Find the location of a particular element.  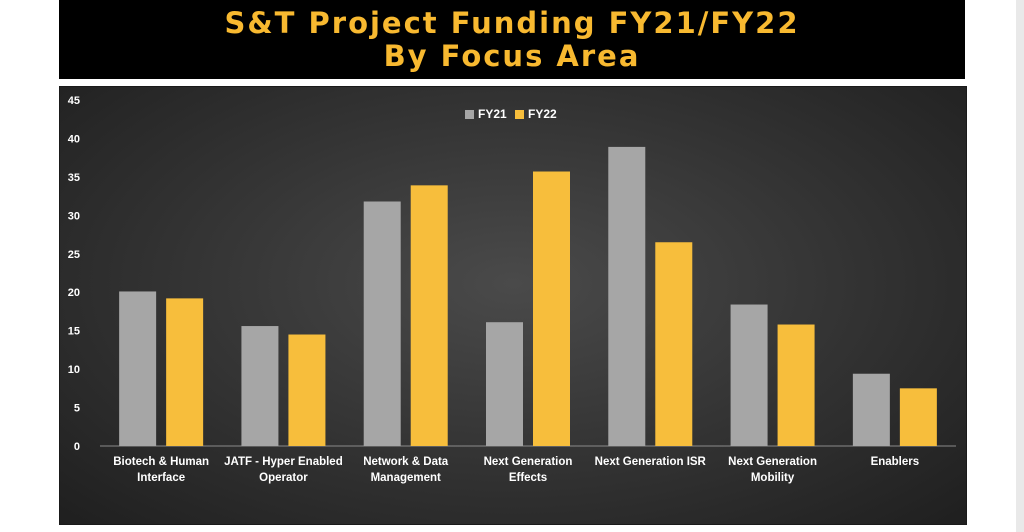

chart-title-line-1: S&T Project Funding FY21/FY22 is located at coordinates (512, 22).